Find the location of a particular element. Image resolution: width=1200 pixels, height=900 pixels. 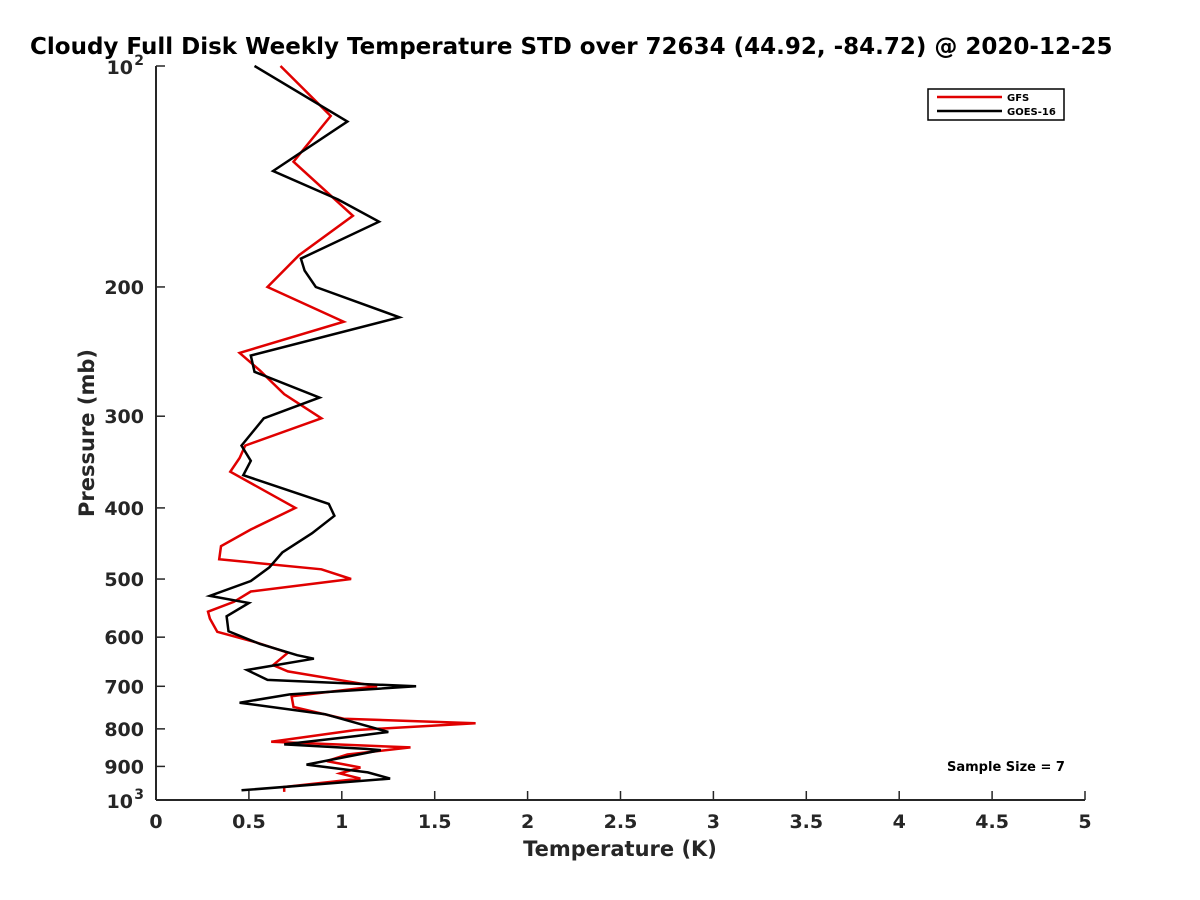

x-tick-label: 2 is located at coordinates (527, 822).